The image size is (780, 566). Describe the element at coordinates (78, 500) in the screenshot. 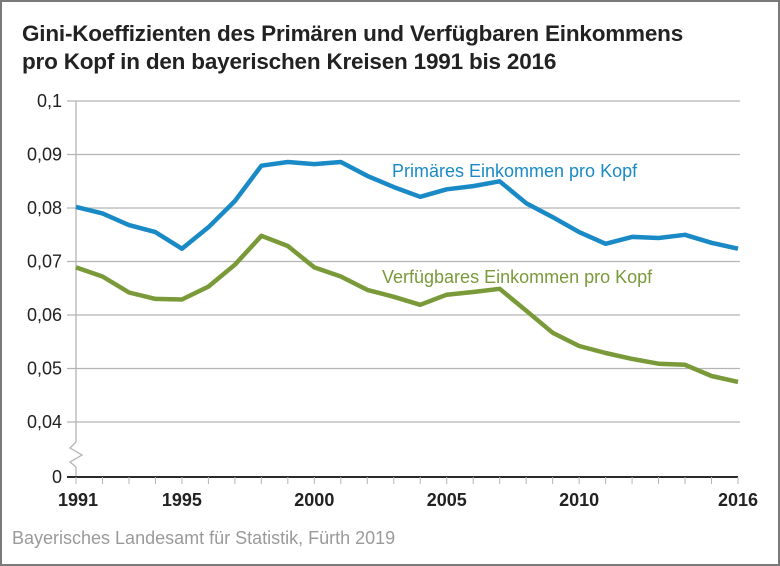

I see `x-tick-label: 1991` at that location.